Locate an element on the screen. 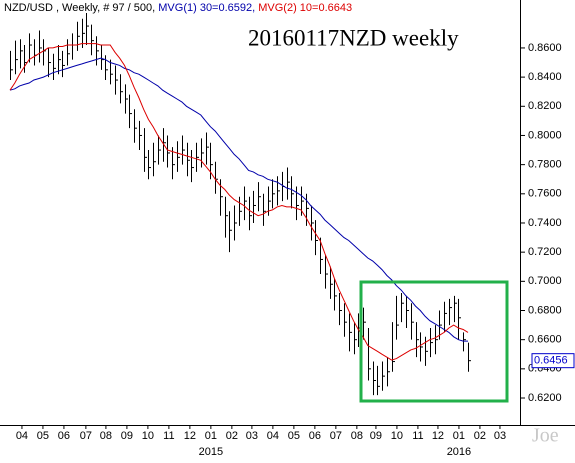 The width and height of the screenshot is (575, 463). last-price-label: 0.6456 is located at coordinates (551, 361).